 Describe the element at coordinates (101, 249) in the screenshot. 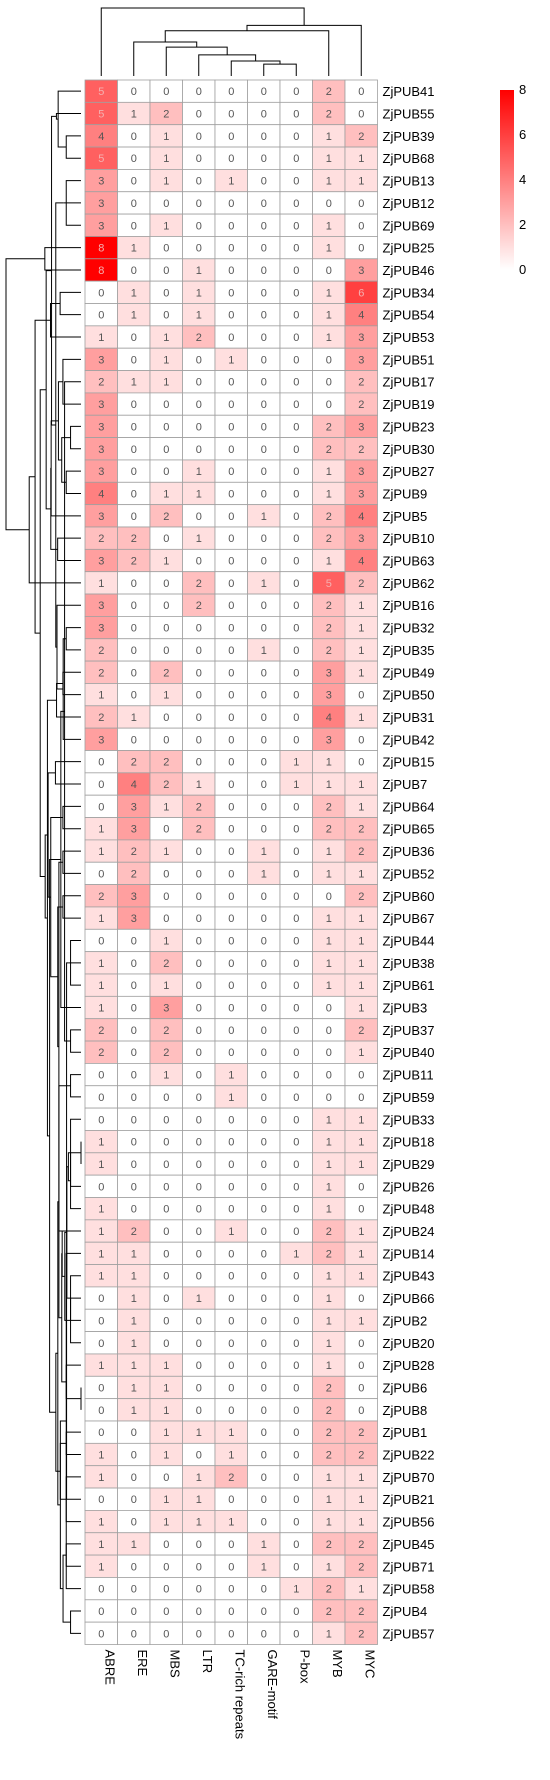

I see `cell-value: 8` at that location.